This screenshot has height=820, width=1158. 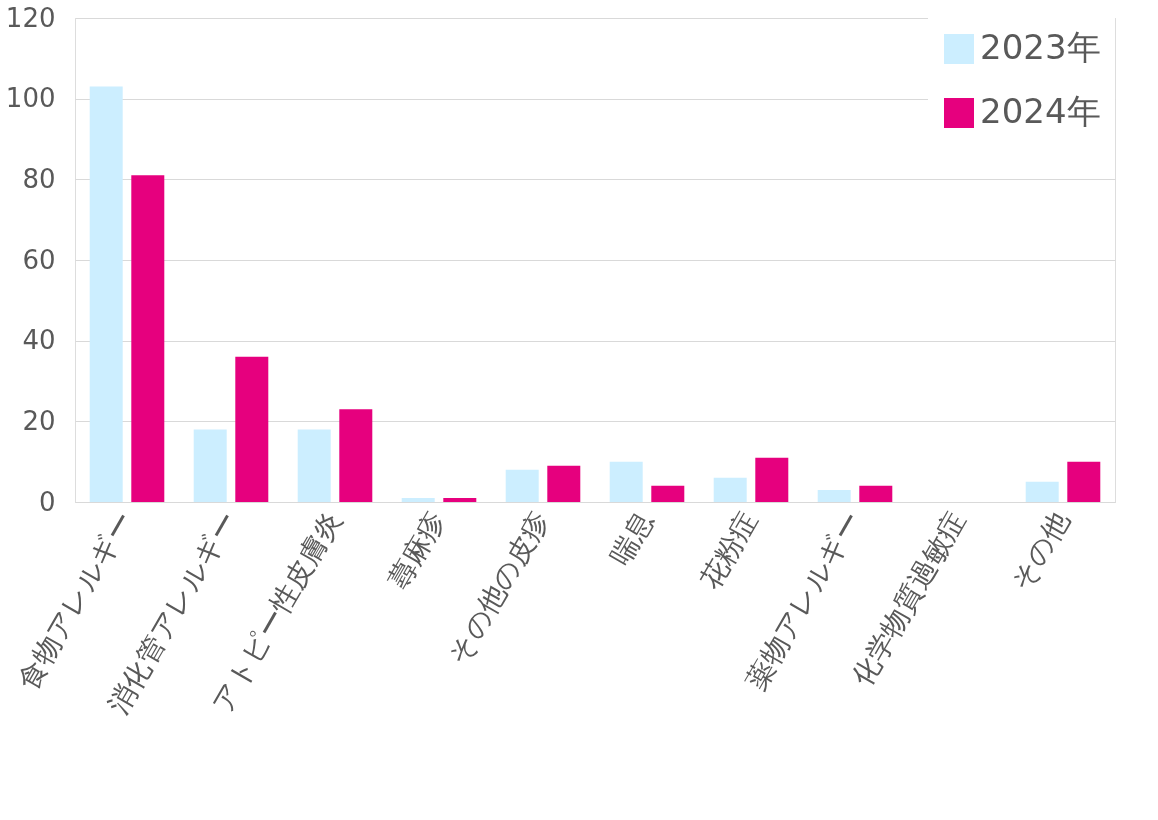 I want to click on x-tick-label: 花粉症, so click(x=728, y=550).